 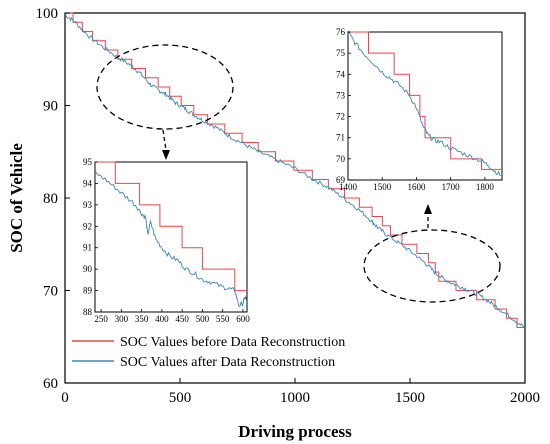 What do you see at coordinates (341, 53) in the screenshot?
I see `inset-y-tick-label: 75` at bounding box center [341, 53].